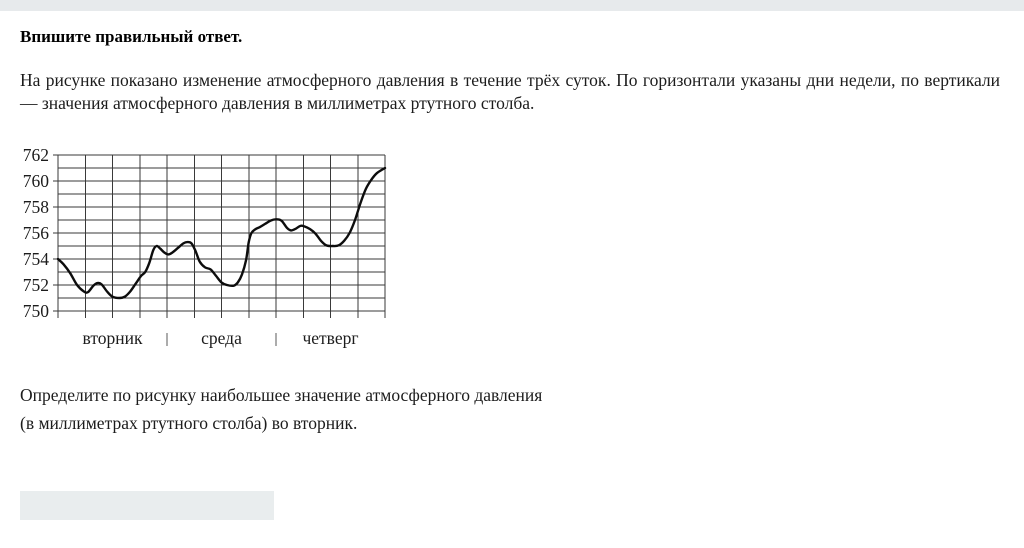  What do you see at coordinates (36, 156) in the screenshot?
I see `y-tick-label: 762` at bounding box center [36, 156].